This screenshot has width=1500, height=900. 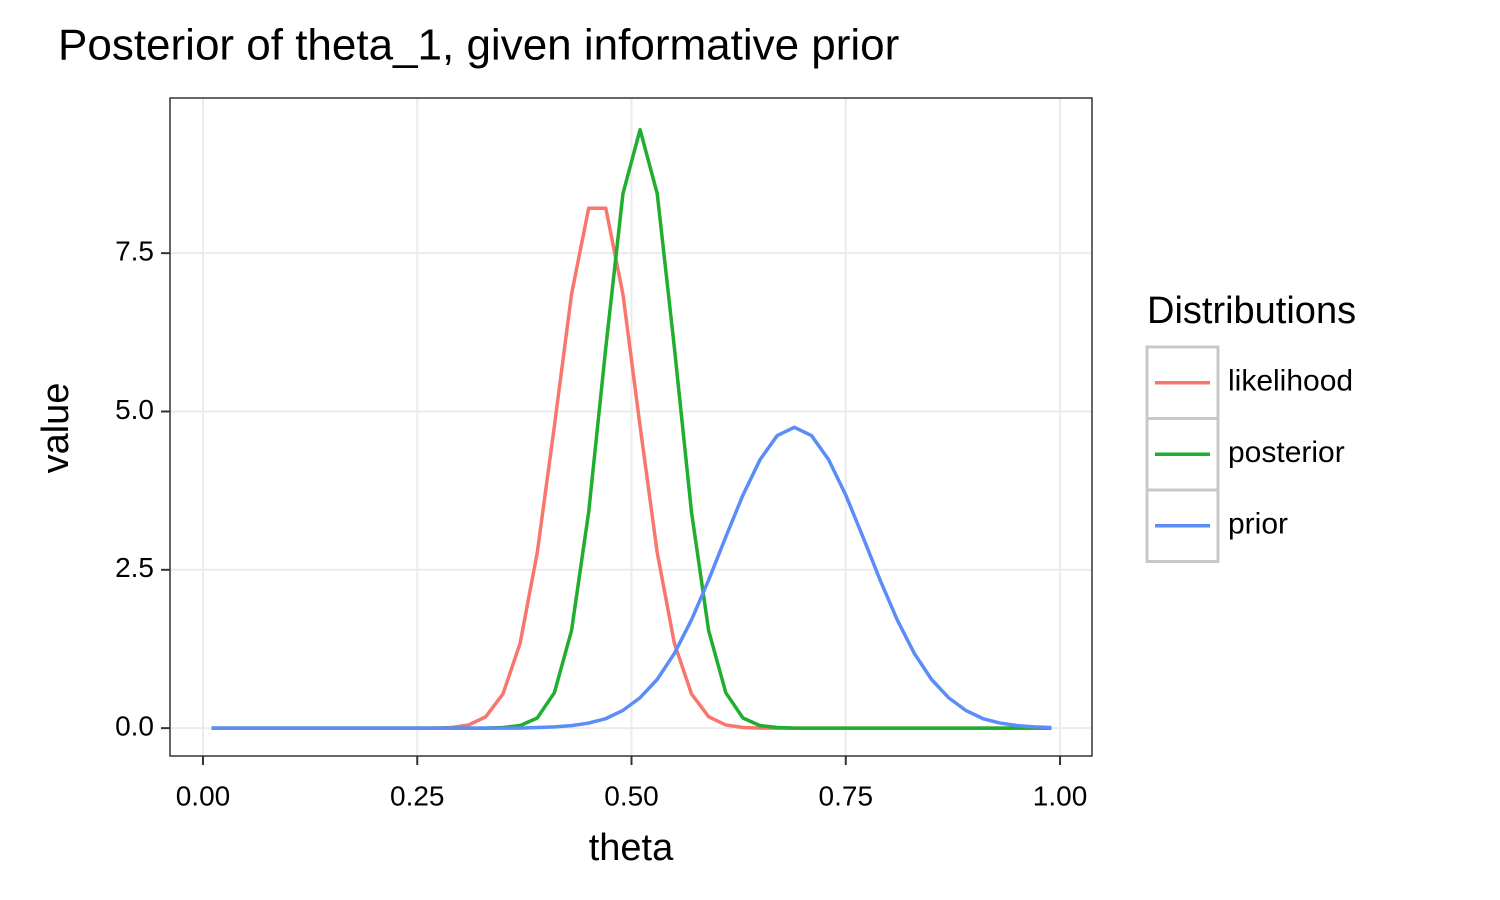 I want to click on legend-title: Distributions, so click(x=1251, y=311).